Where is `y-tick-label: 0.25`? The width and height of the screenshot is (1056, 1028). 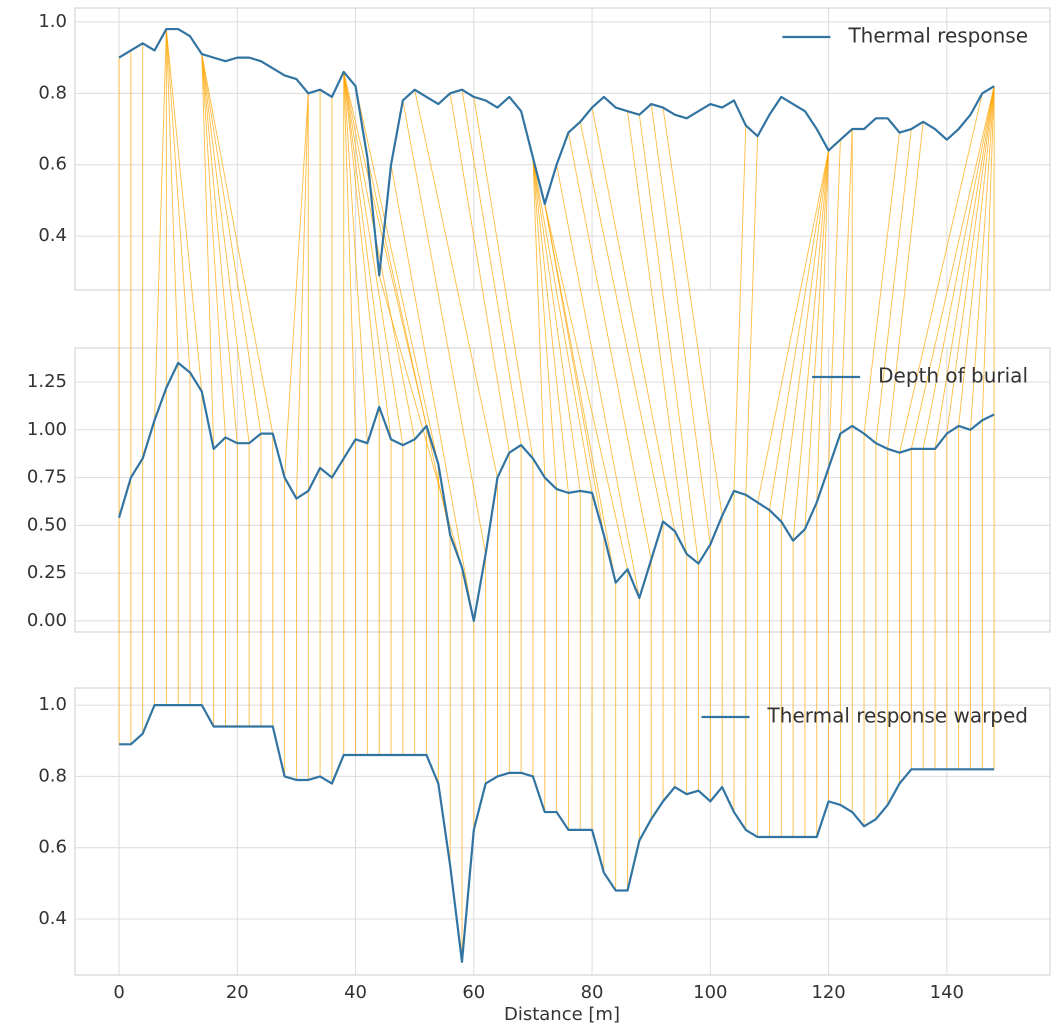 y-tick-label: 0.25 is located at coordinates (47, 572).